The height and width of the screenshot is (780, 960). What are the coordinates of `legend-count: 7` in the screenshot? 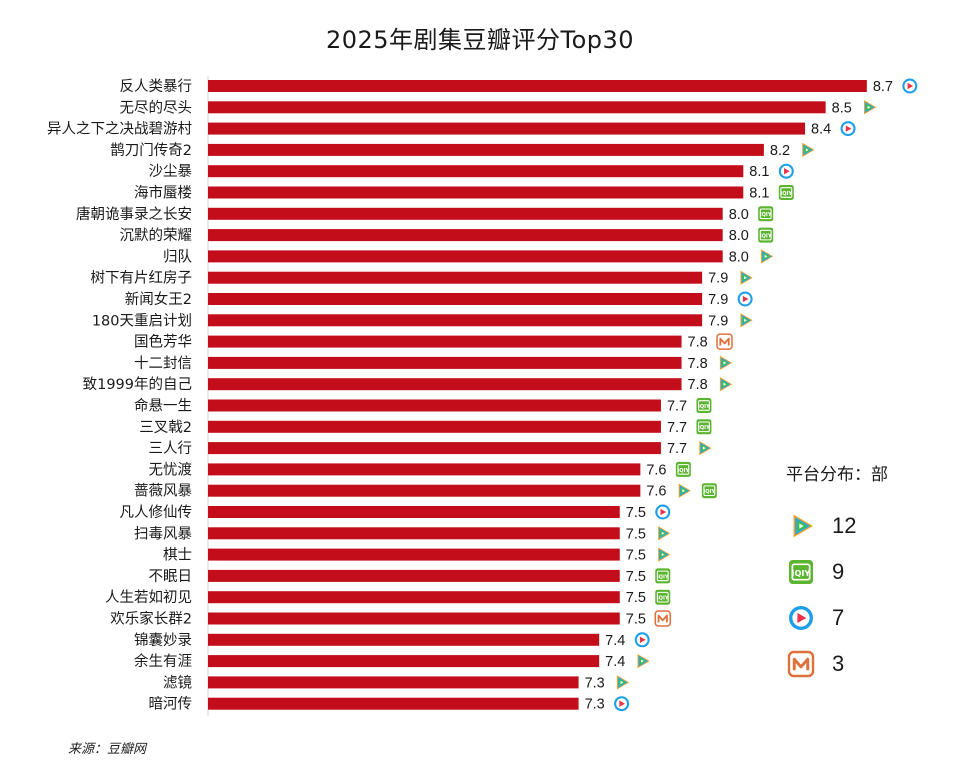 It's located at (838, 617).